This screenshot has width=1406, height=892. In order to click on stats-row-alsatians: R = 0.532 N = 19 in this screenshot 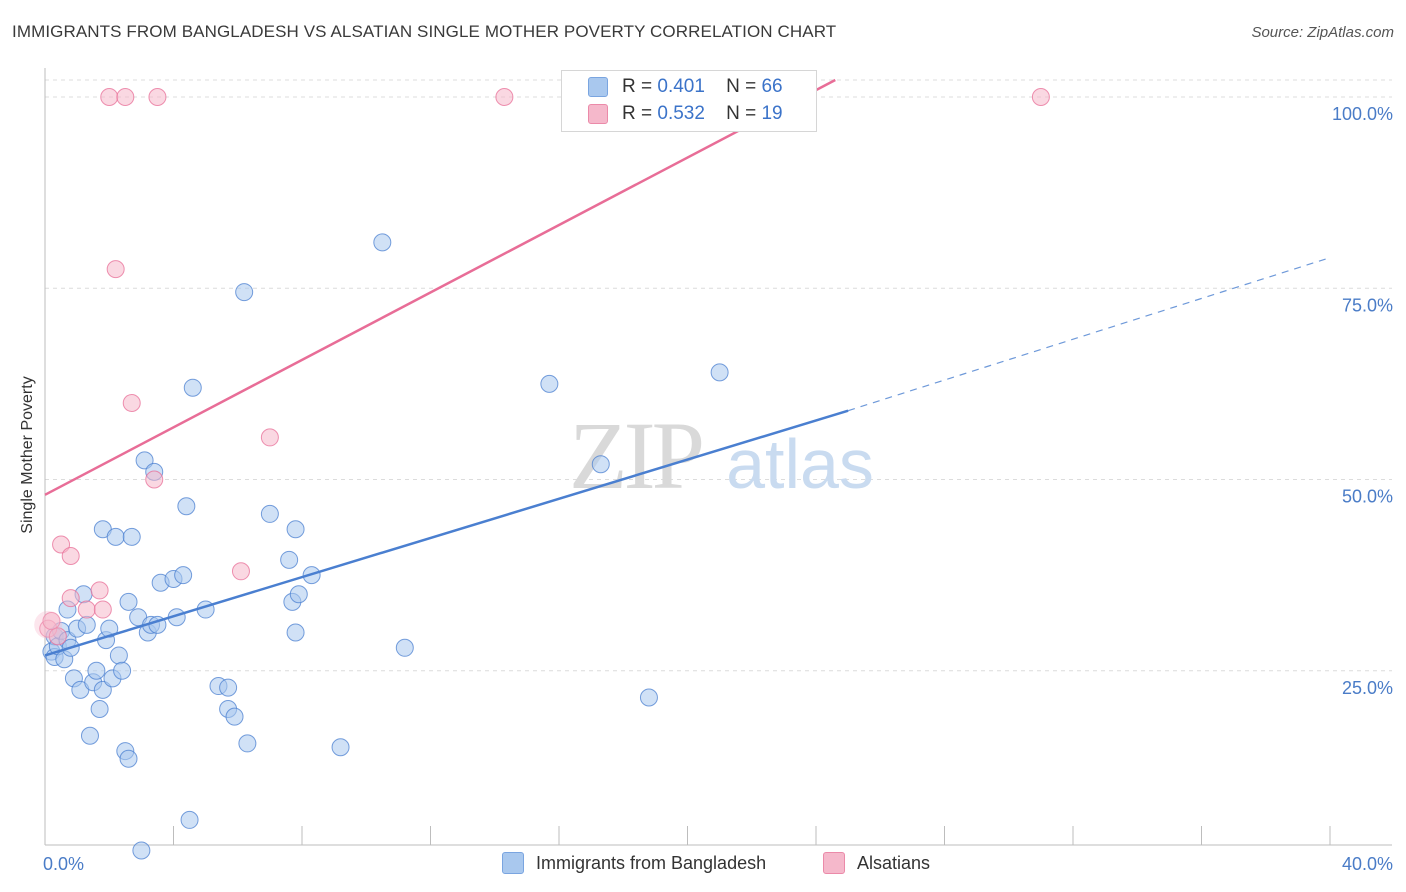, I will do `click(685, 114)`.